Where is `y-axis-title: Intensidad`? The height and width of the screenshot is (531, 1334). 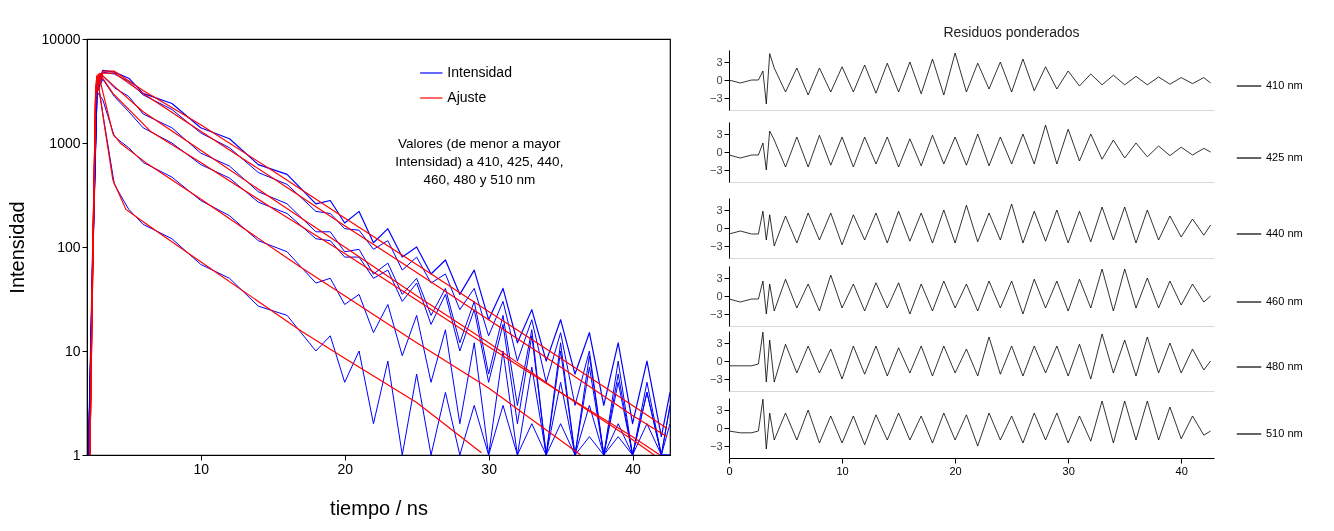
y-axis-title: Intensidad is located at coordinates (16, 247).